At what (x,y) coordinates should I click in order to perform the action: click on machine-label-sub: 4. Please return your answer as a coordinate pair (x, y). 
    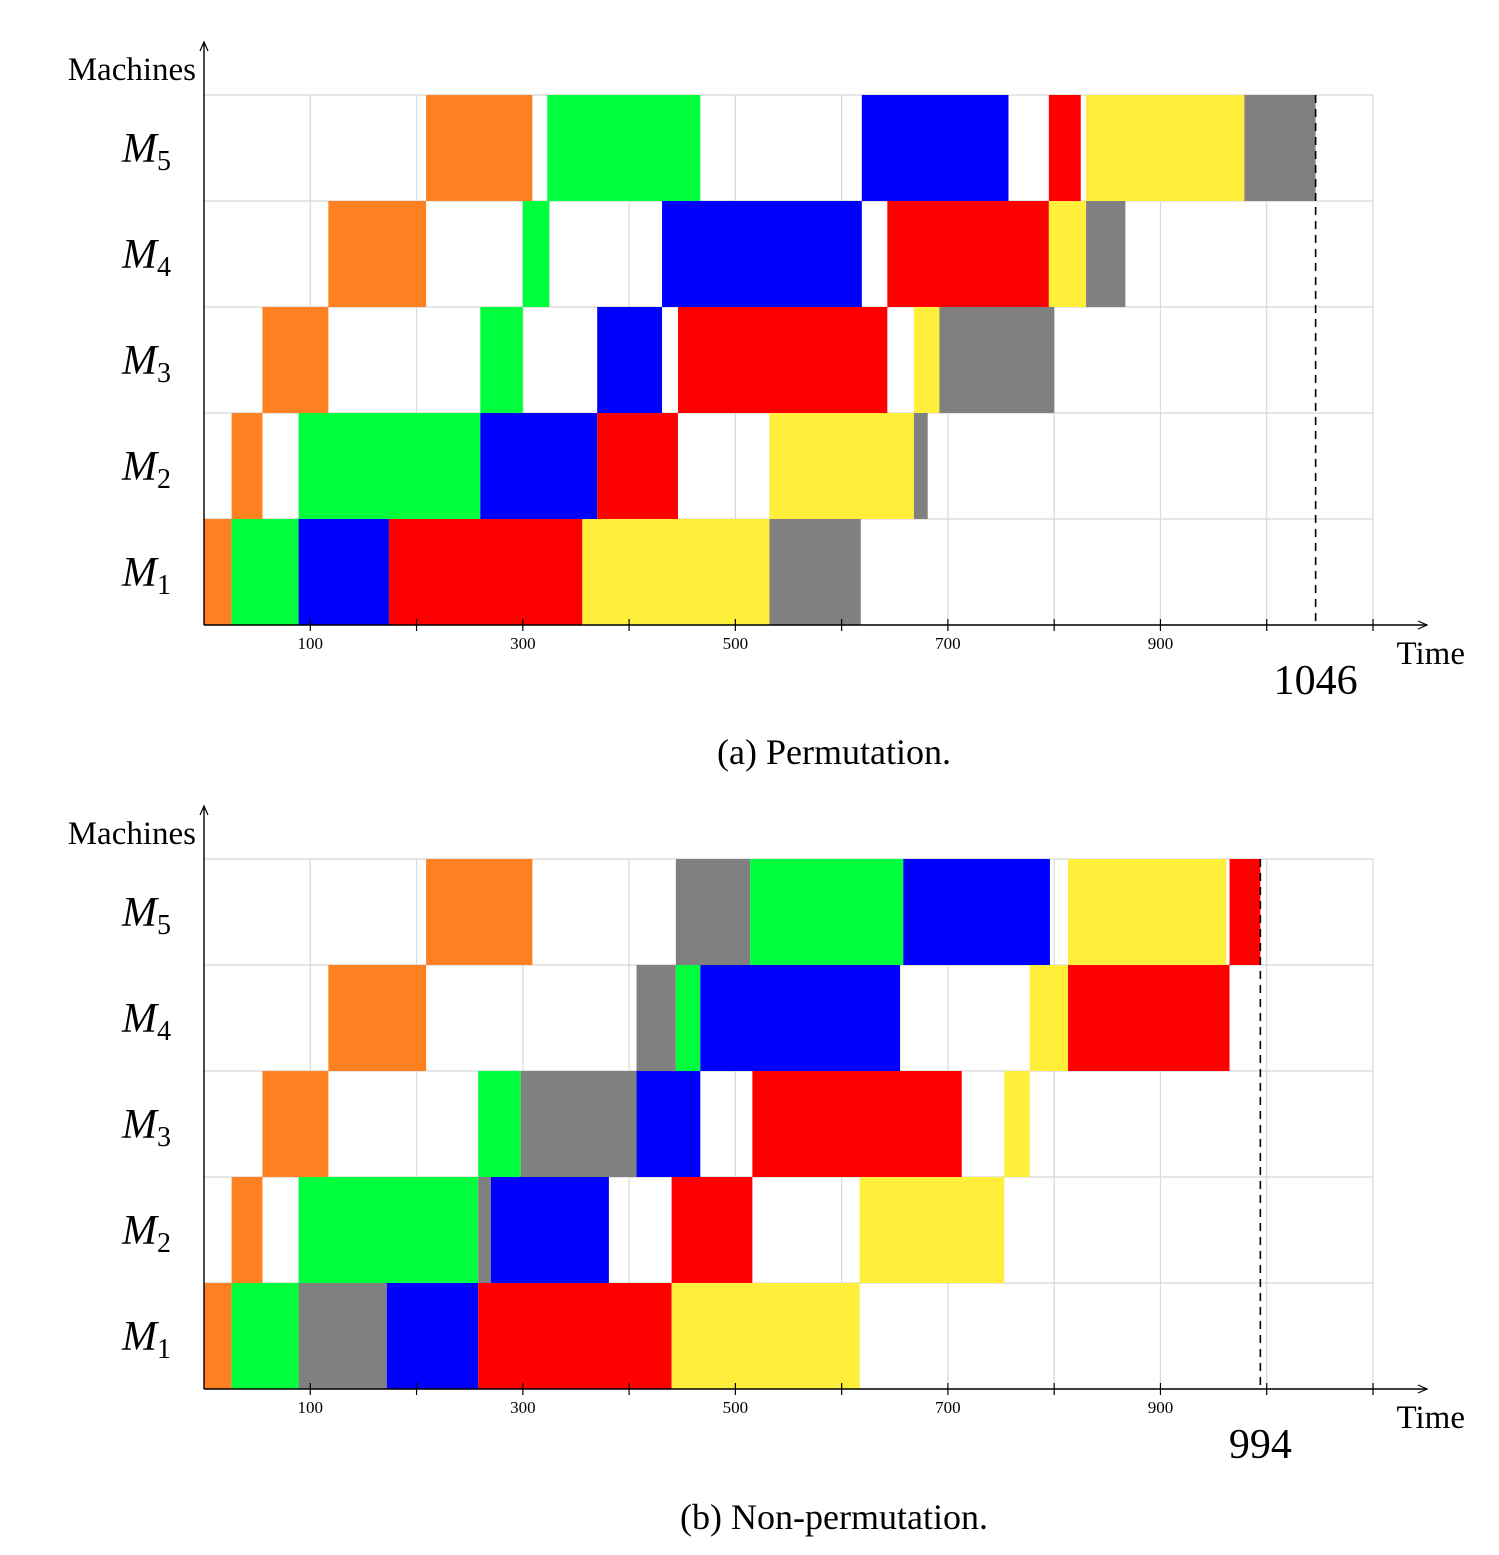
    Looking at the image, I should click on (164, 1031).